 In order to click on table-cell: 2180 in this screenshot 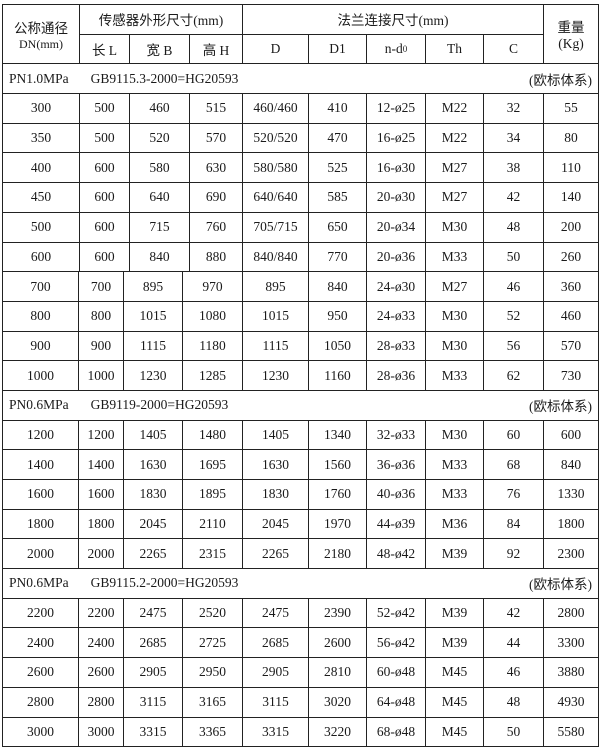, I will do `click(338, 554)`.